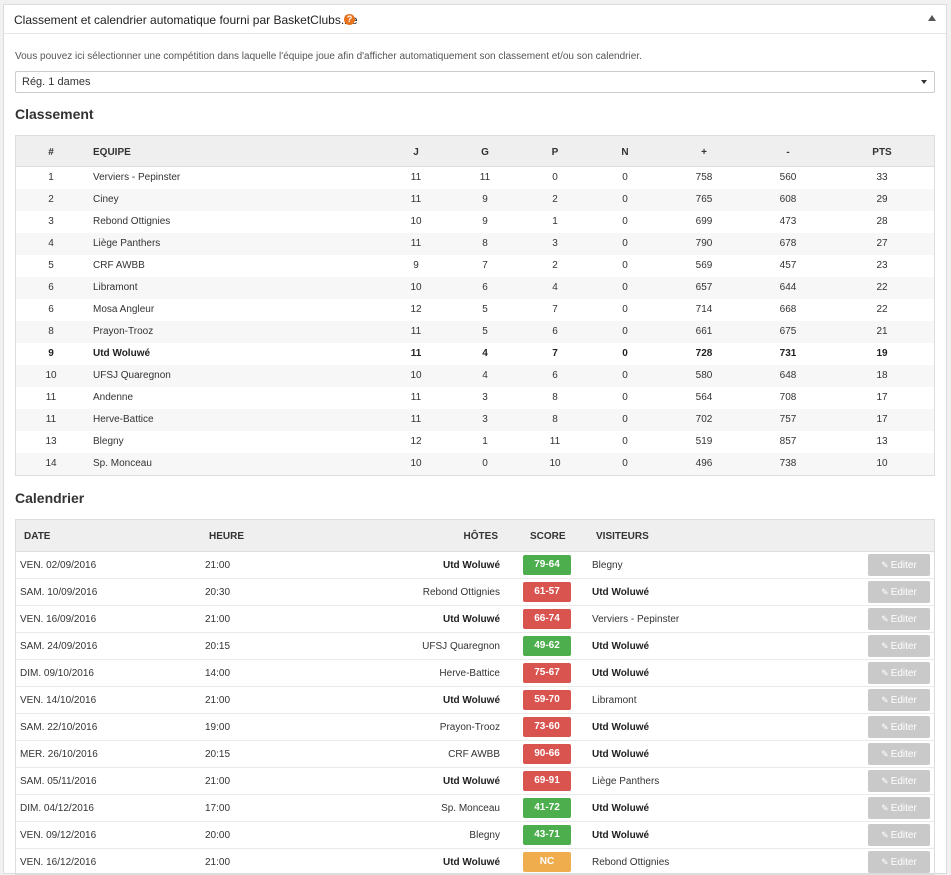  What do you see at coordinates (788, 265) in the screenshot?
I see `standings-cell-points-against: 457` at bounding box center [788, 265].